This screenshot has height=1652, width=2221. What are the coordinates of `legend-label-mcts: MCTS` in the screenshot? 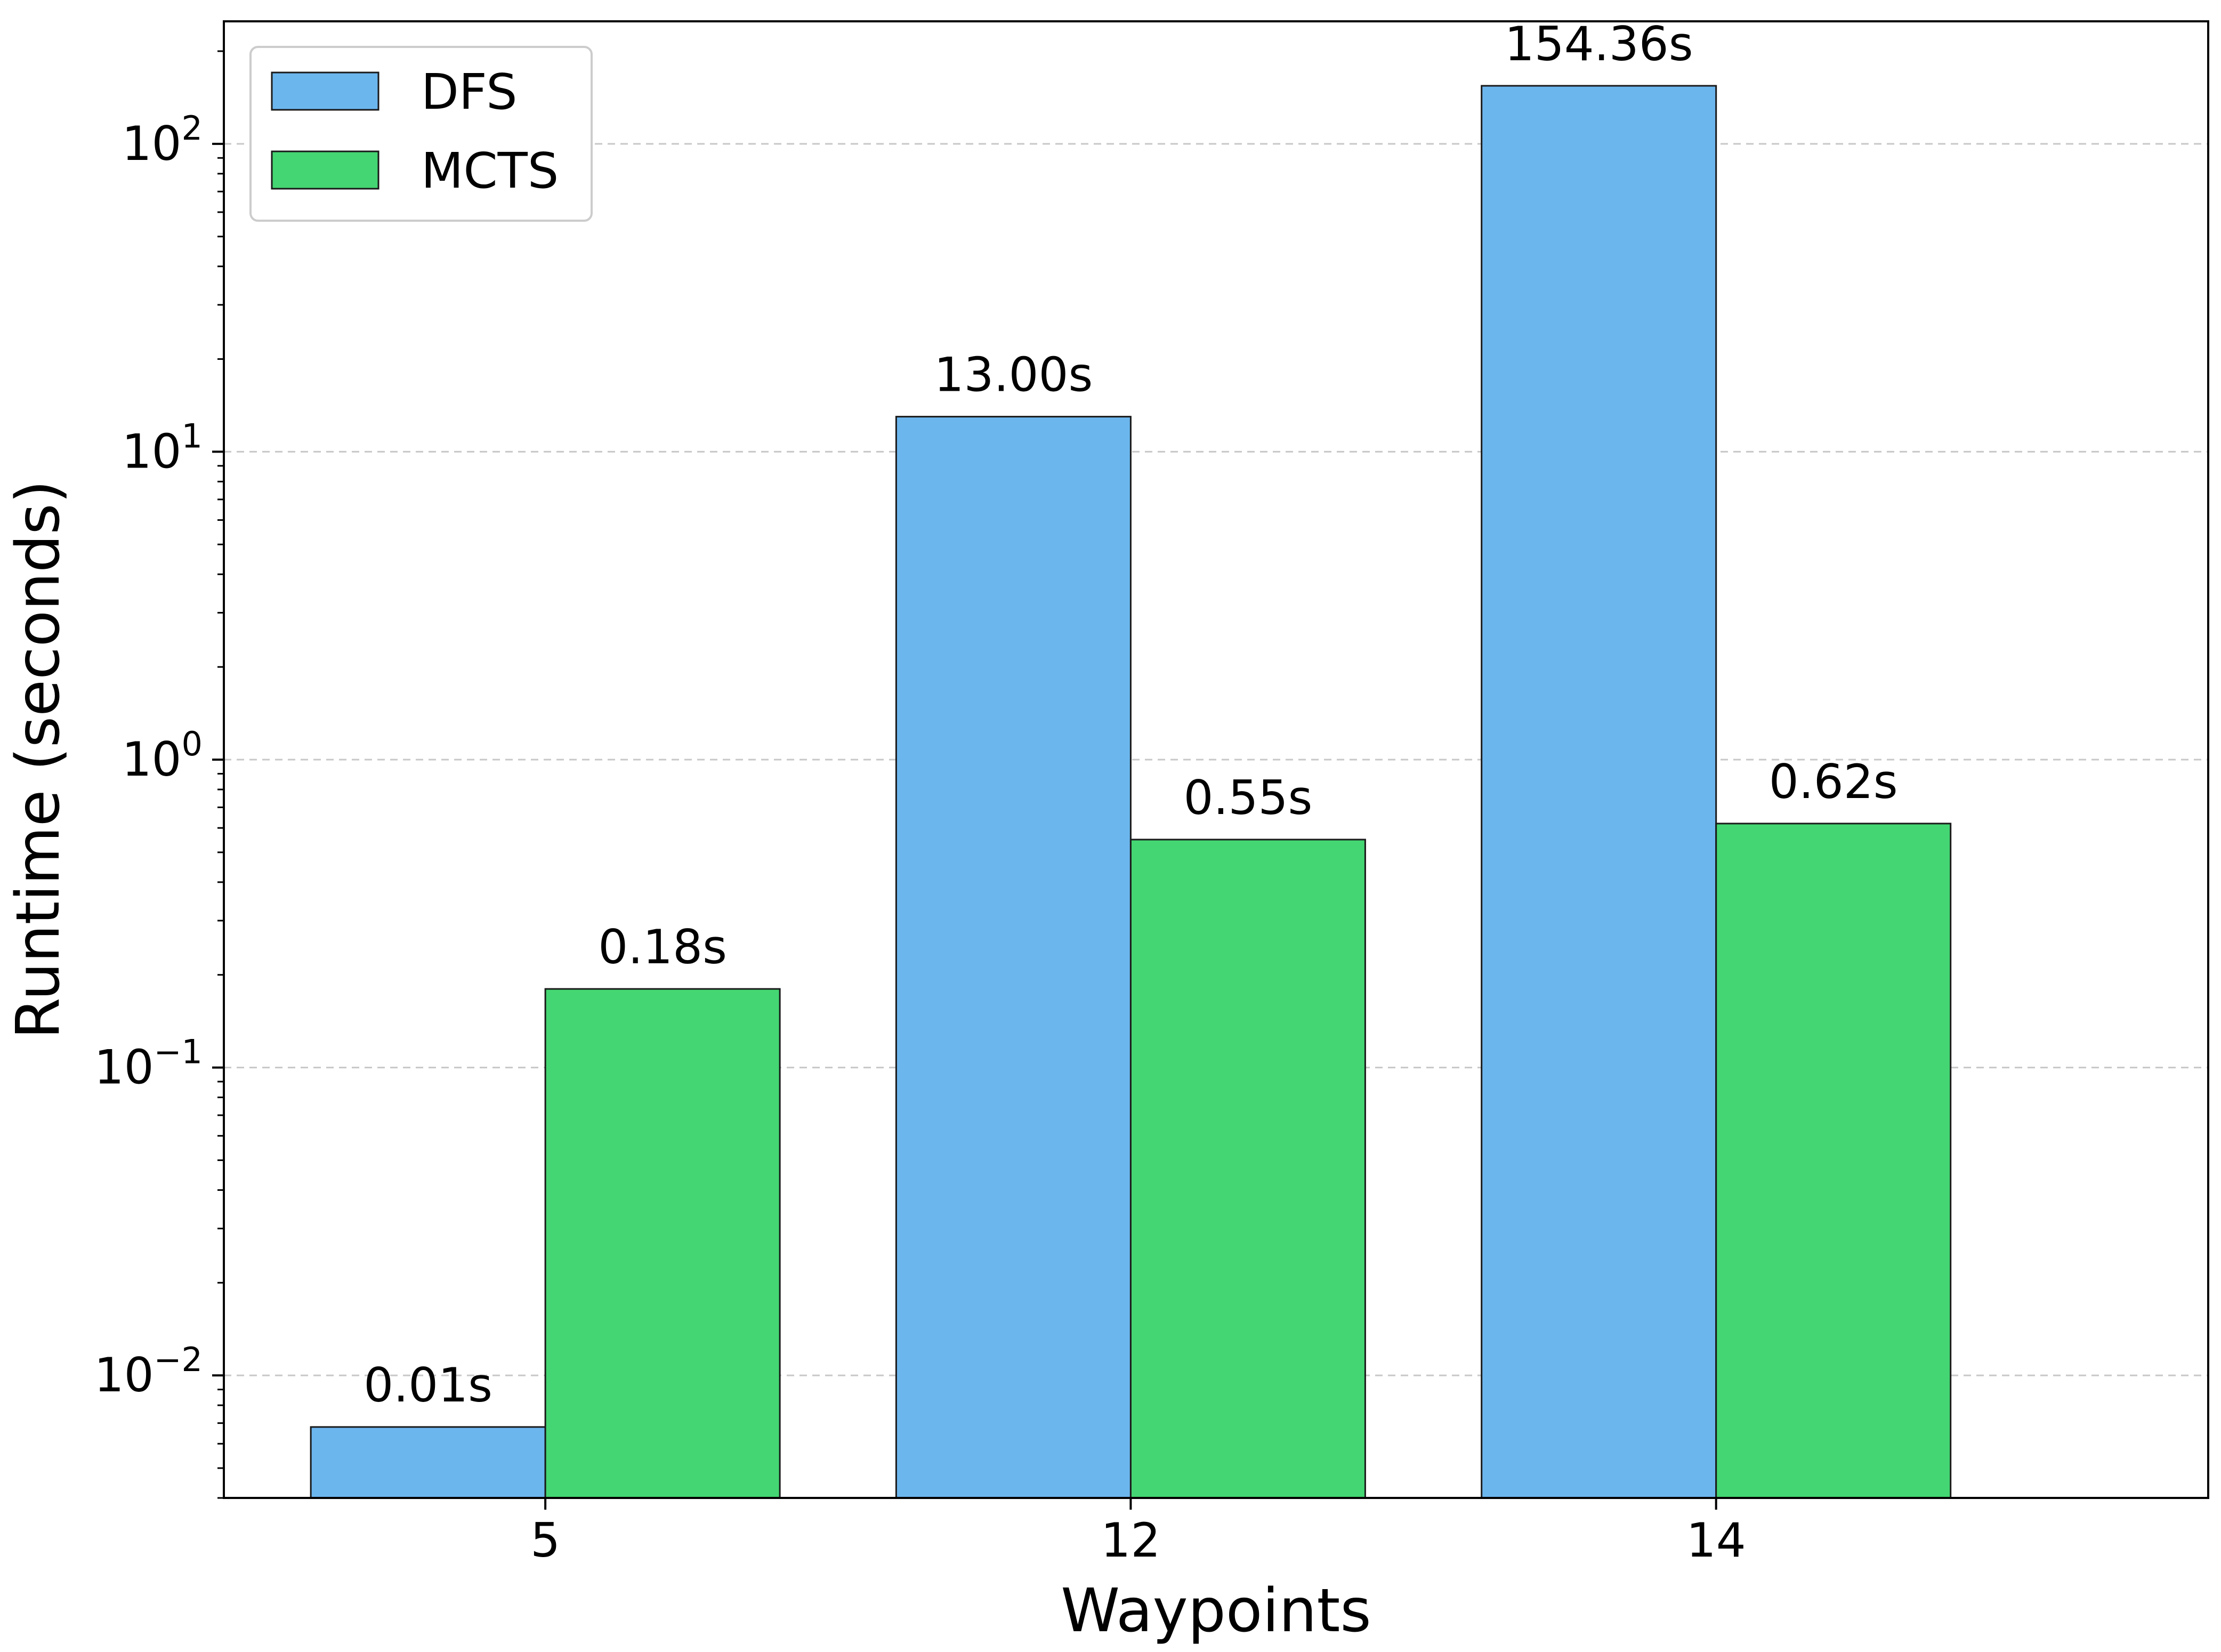 It's located at (490, 170).